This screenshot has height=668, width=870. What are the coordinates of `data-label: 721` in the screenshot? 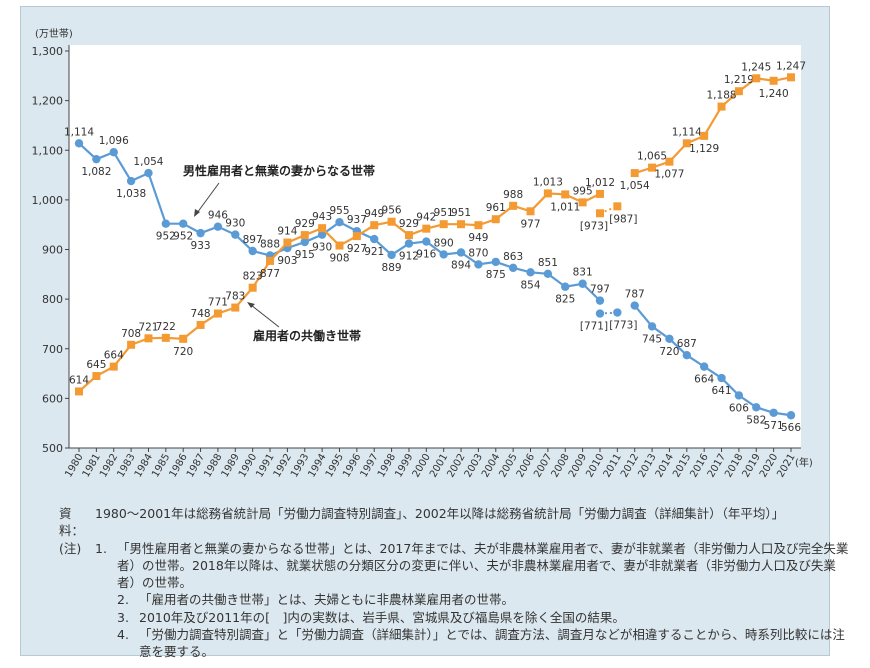 It's located at (148, 327).